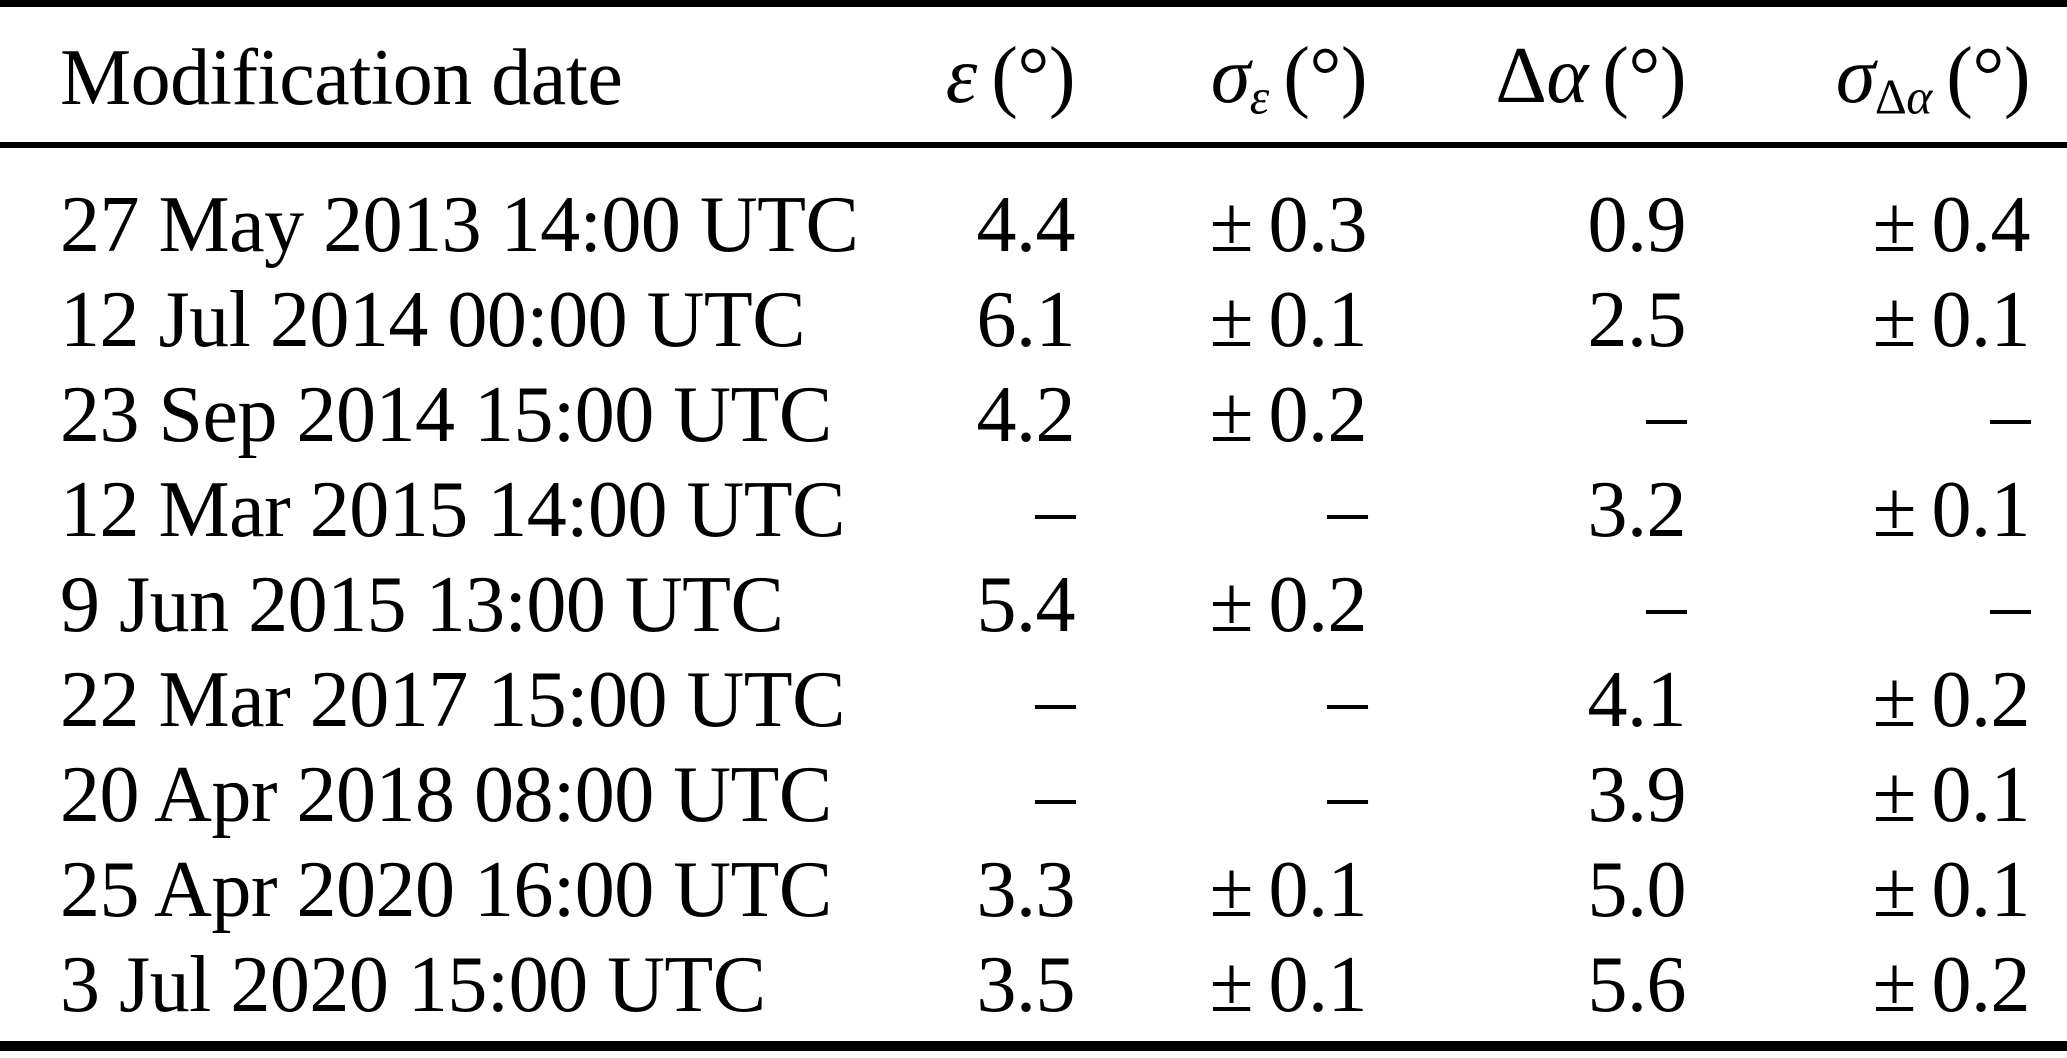 The width and height of the screenshot is (2067, 1058). What do you see at coordinates (1876, 75) in the screenshot?
I see `col-header-sigma-delta-alpha: σΔα (°)` at bounding box center [1876, 75].